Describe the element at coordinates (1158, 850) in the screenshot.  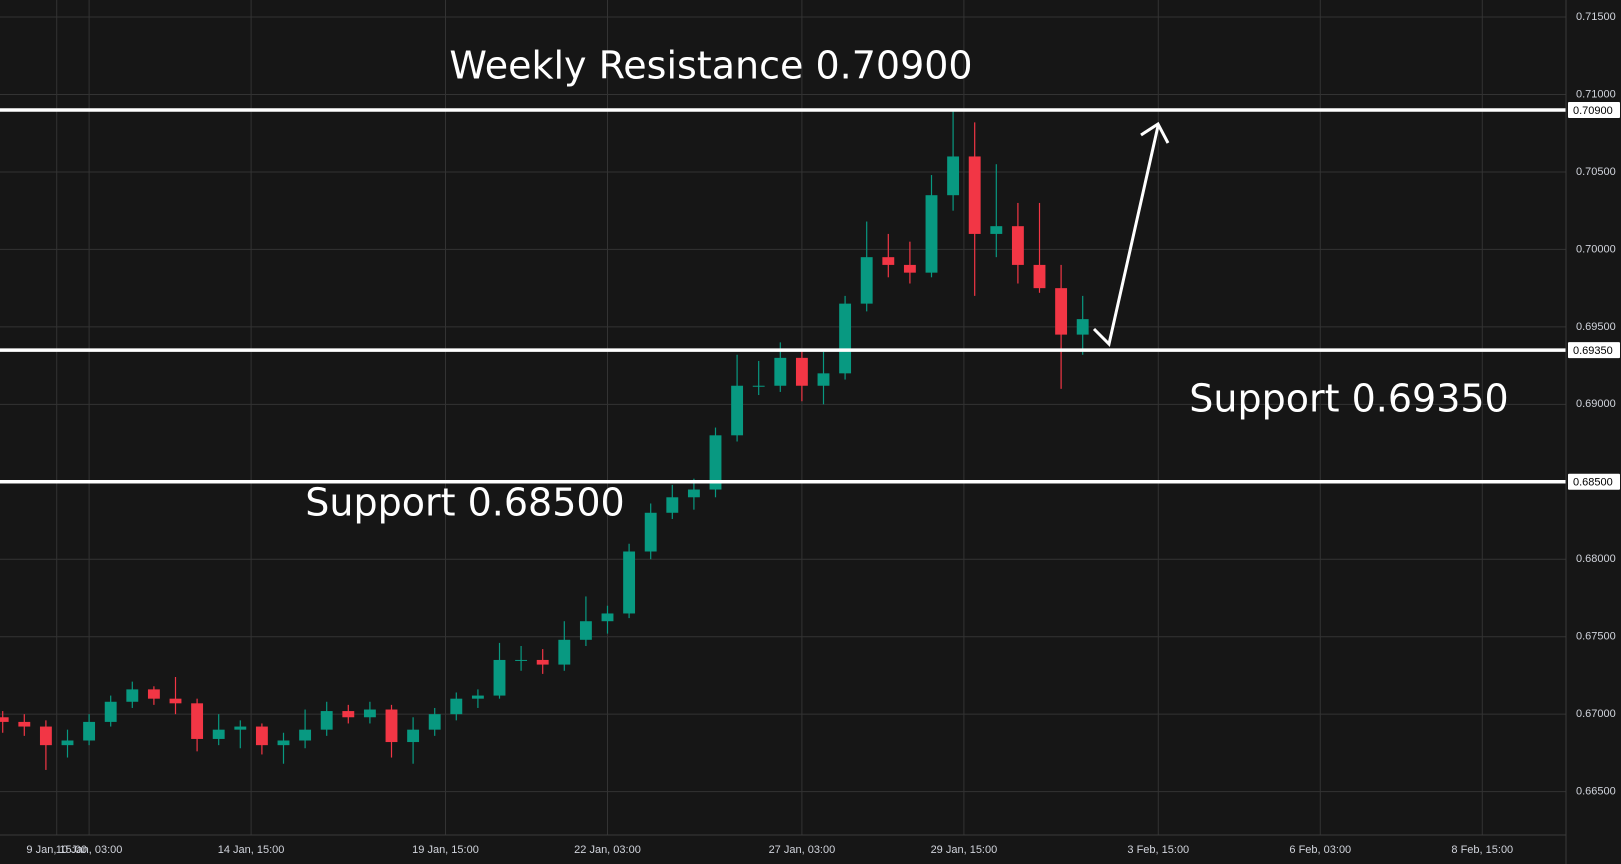
I see `x-tick-label: 3 Feb, 15:00` at that location.